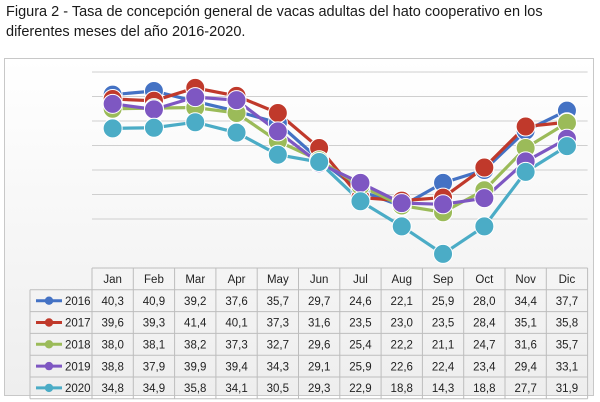 The height and width of the screenshot is (402, 600). What do you see at coordinates (112, 302) in the screenshot?
I see `data-label-2016-Jan: 40,3` at bounding box center [112, 302].